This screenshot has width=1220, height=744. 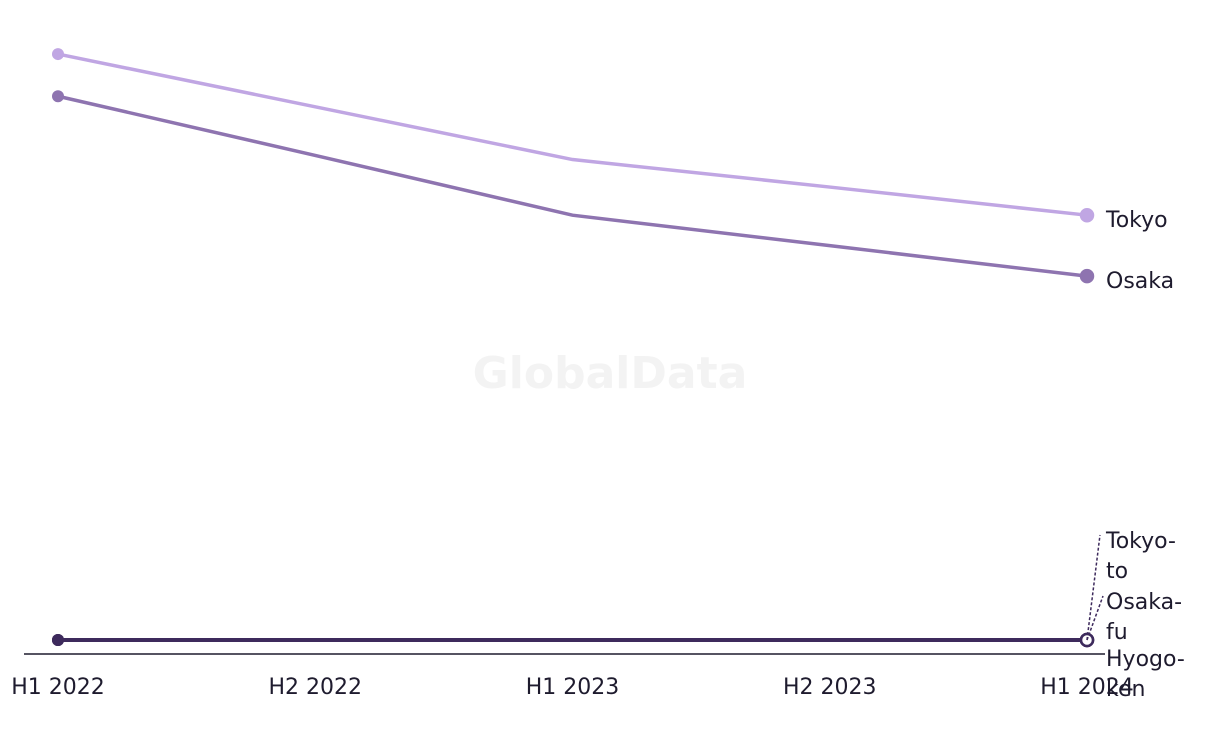 I want to click on legend-label: Tokyo, so click(x=1137, y=221).